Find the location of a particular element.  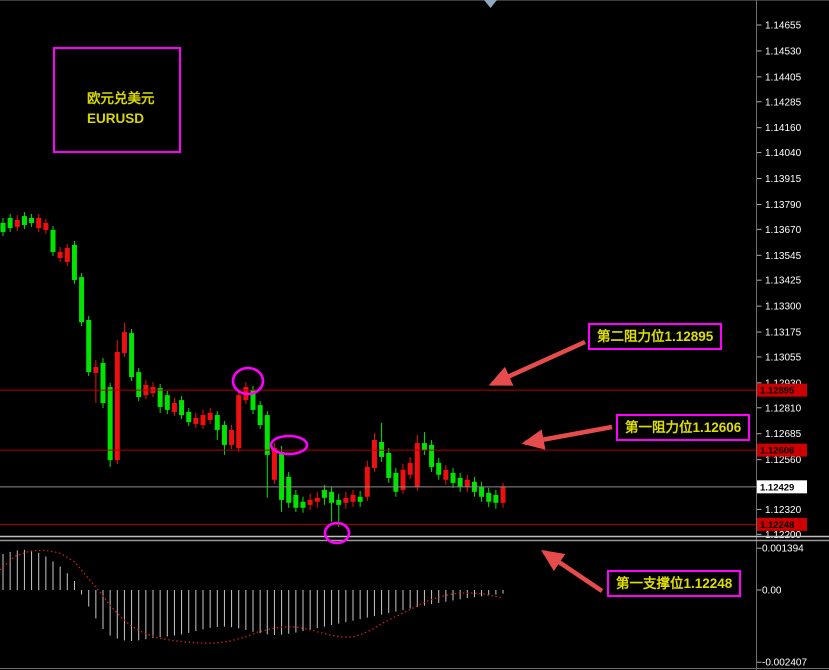

axis-badge-1.12895 is located at coordinates (782, 390).